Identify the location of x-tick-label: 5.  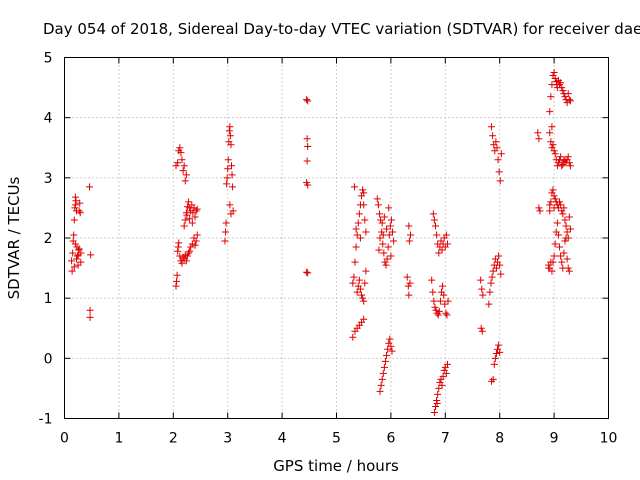
(336, 439).